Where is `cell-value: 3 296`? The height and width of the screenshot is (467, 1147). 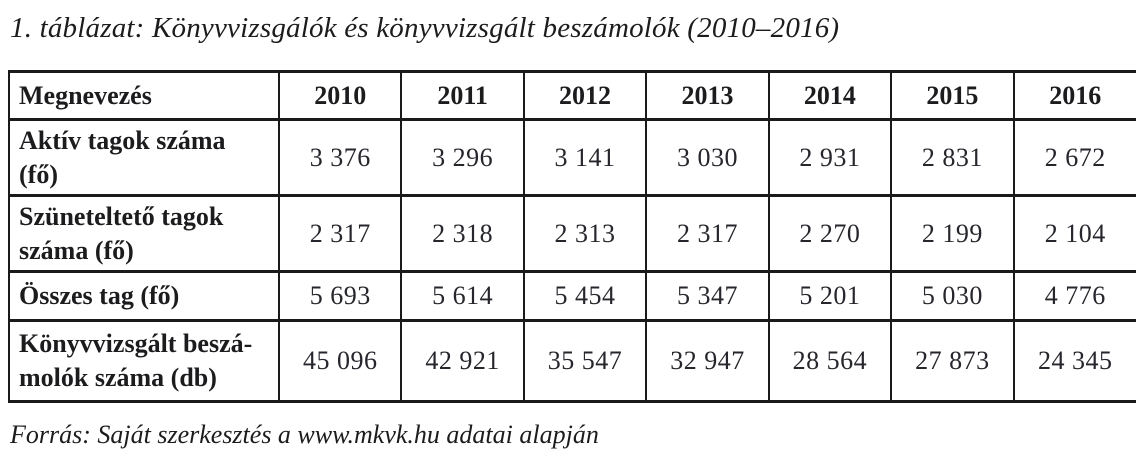 cell-value: 3 296 is located at coordinates (462, 157).